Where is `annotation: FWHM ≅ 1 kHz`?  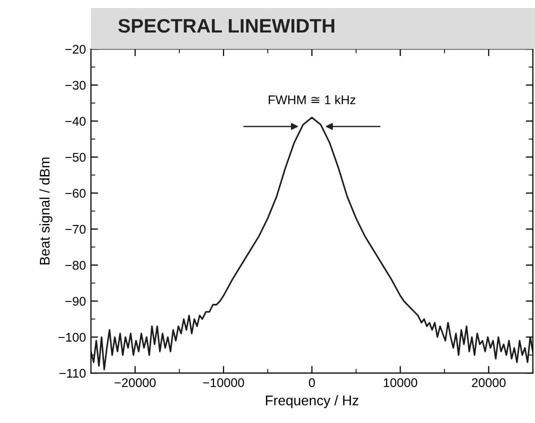 annotation: FWHM ≅ 1 kHz is located at coordinates (312, 99).